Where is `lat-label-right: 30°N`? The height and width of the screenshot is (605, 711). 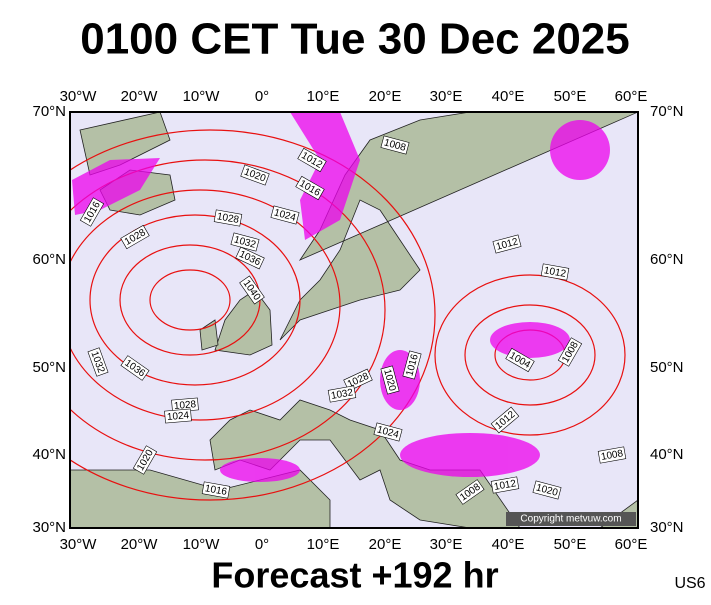
lat-label-right: 30°N is located at coordinates (667, 527).